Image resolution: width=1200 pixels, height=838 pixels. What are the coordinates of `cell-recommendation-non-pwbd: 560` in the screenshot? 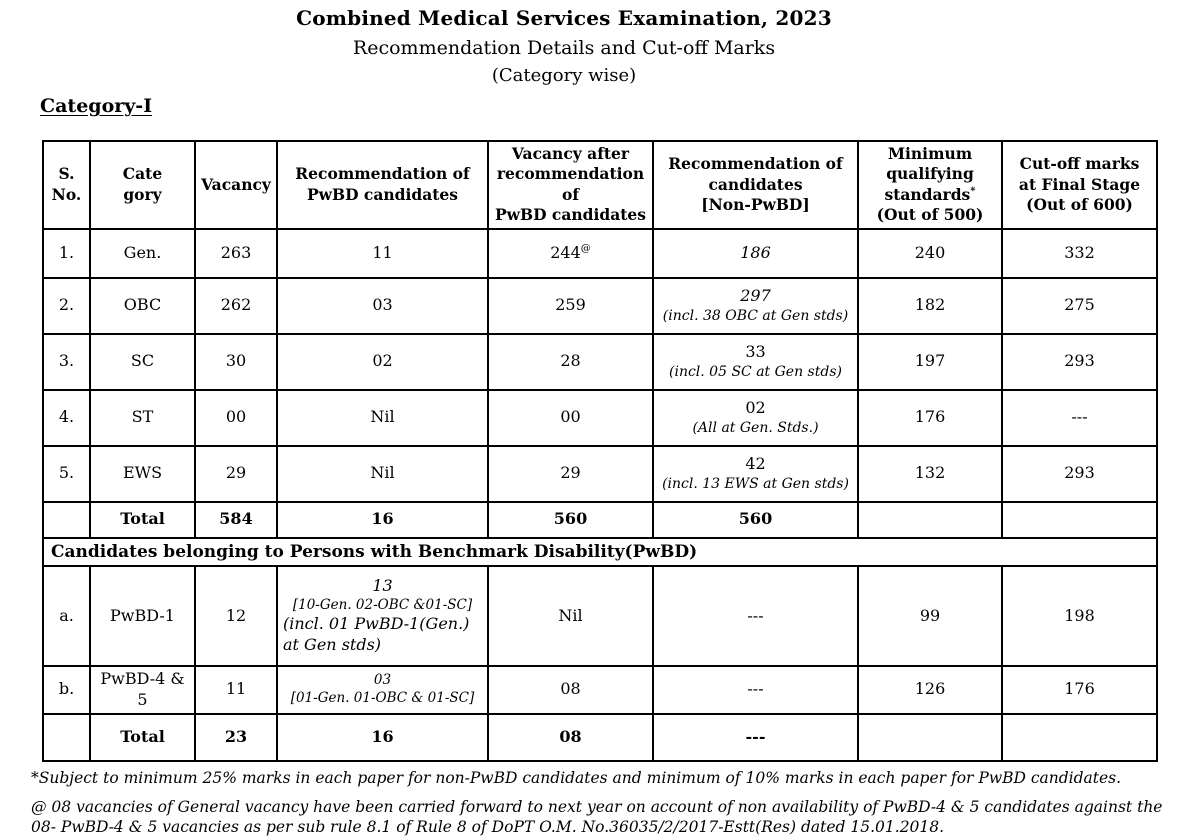 It's located at (755, 519).